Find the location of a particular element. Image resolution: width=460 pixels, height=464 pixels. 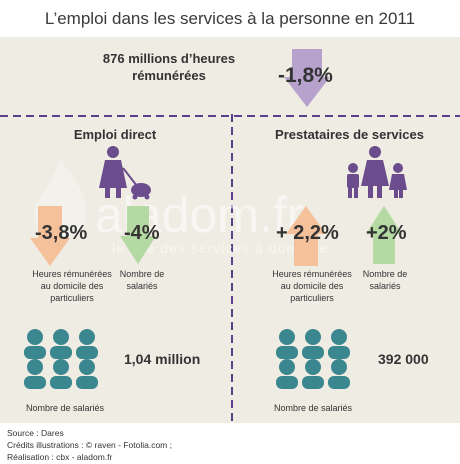

provider-hours-change: + 2,2% is located at coordinates (307, 233).